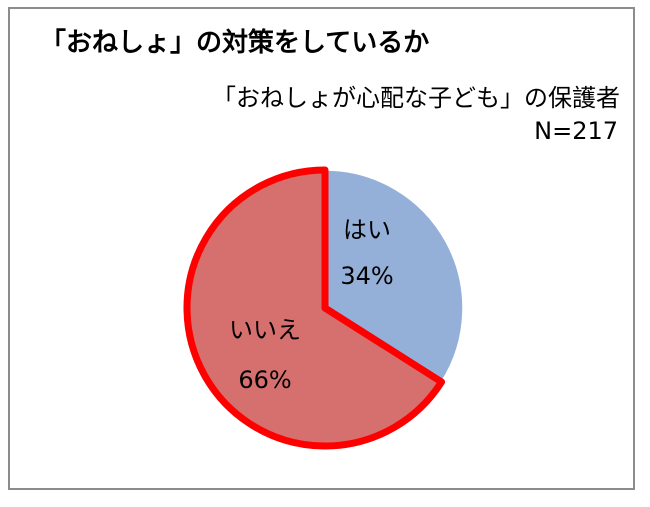 Image resolution: width=650 pixels, height=507 pixels. What do you see at coordinates (576, 131) in the screenshot?
I see `sample-size: N=217` at bounding box center [576, 131].